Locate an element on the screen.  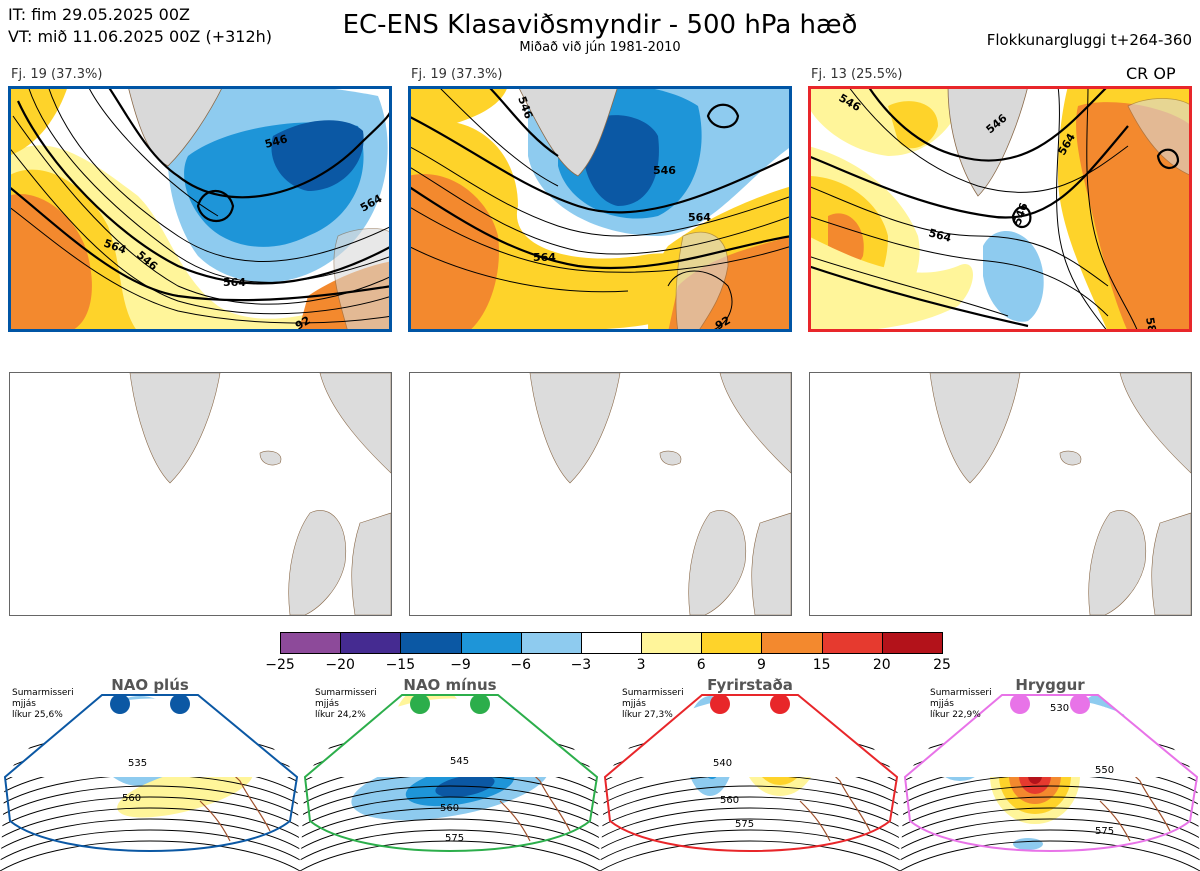
regime-probability: Sumarmisseri mjjás líkur 24,2% is located at coordinates (346, 704).